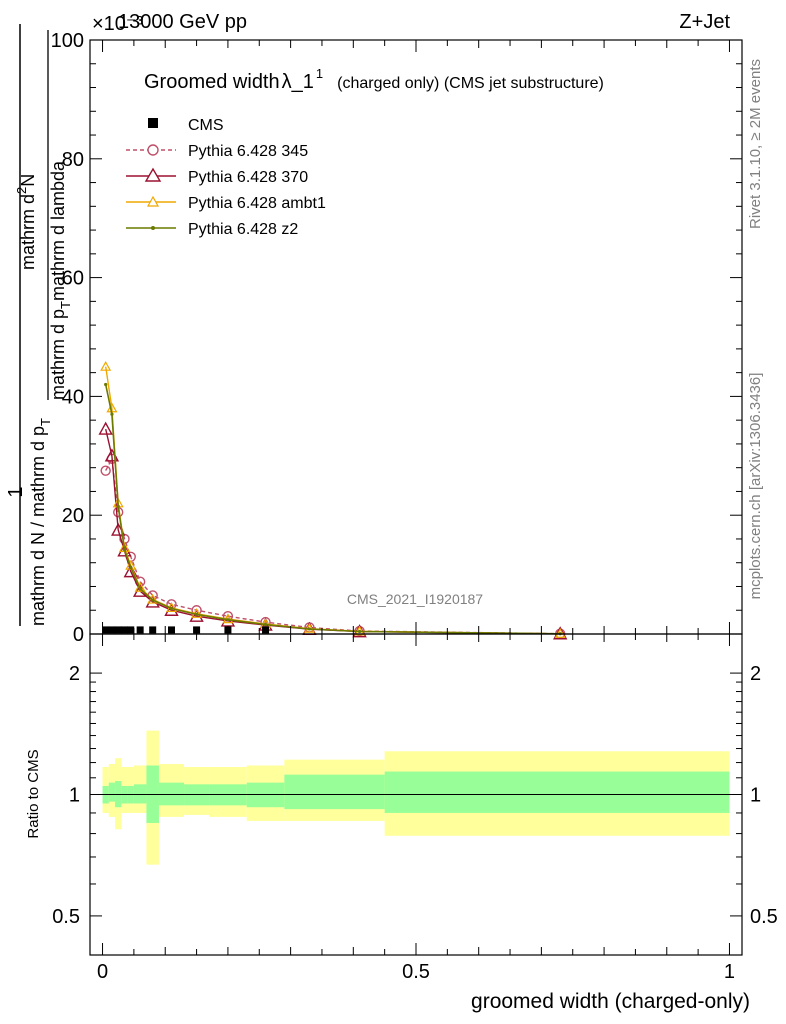  I want to click on legend-label: Pythia 6.428 345, so click(248, 151).